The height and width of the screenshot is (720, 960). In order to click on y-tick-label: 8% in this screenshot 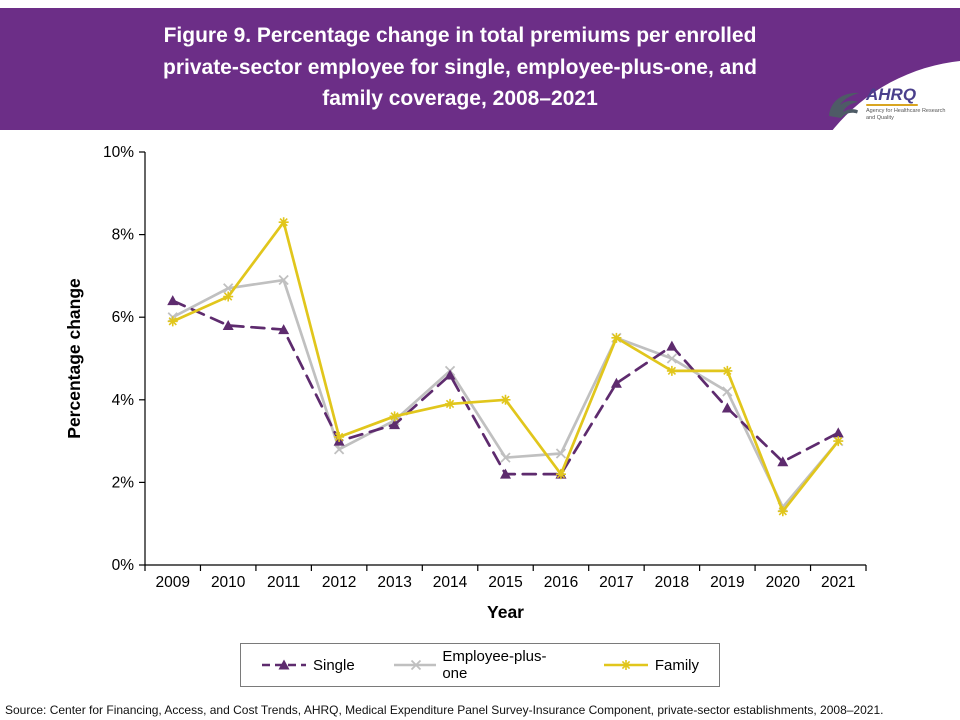, I will do `click(123, 235)`.